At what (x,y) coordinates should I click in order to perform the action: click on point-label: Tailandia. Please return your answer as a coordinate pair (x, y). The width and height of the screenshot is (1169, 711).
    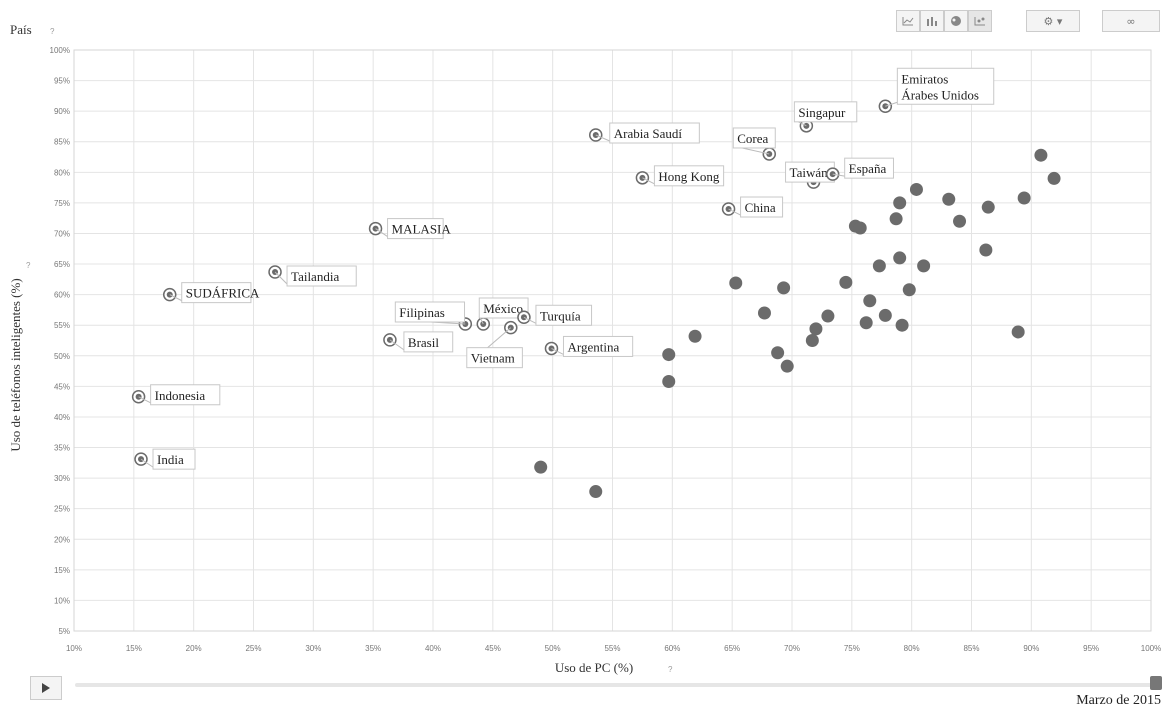
    Looking at the image, I should click on (315, 276).